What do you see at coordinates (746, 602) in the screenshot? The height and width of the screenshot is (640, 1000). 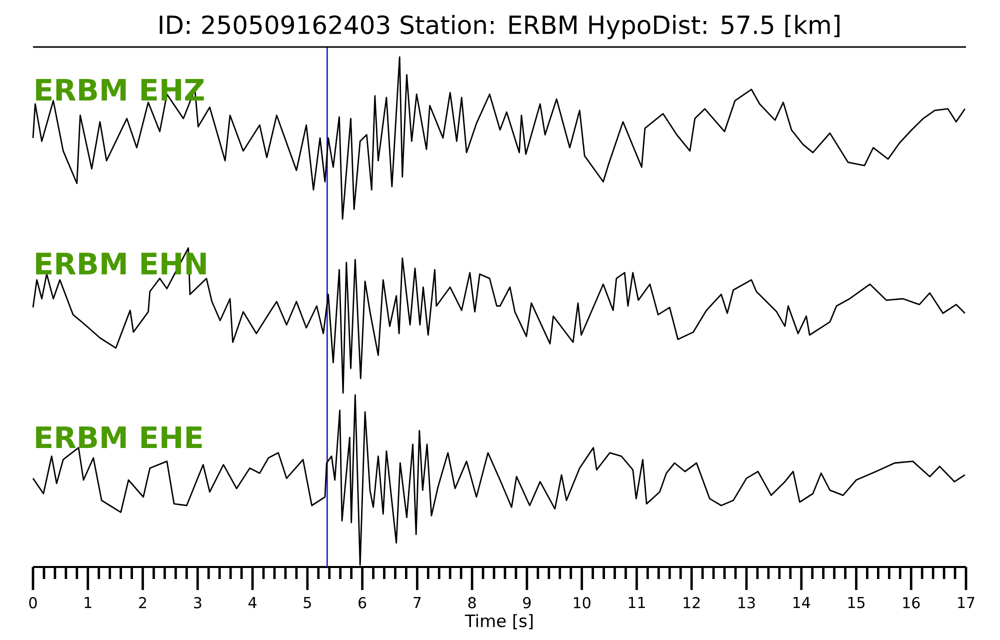 I see `x-tick-label: 13` at bounding box center [746, 602].